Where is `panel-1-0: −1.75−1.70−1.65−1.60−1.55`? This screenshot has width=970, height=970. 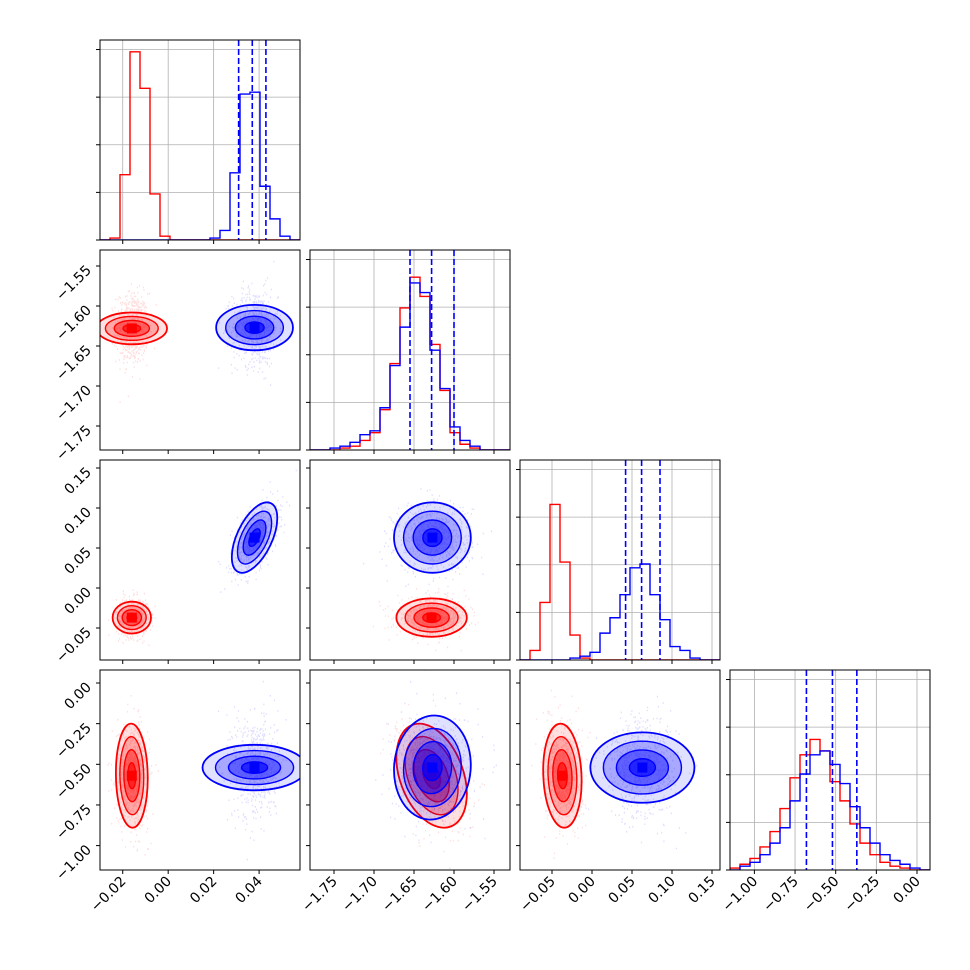 panel-1-0: −1.75−1.70−1.65−1.60−1.55 is located at coordinates (177, 357).